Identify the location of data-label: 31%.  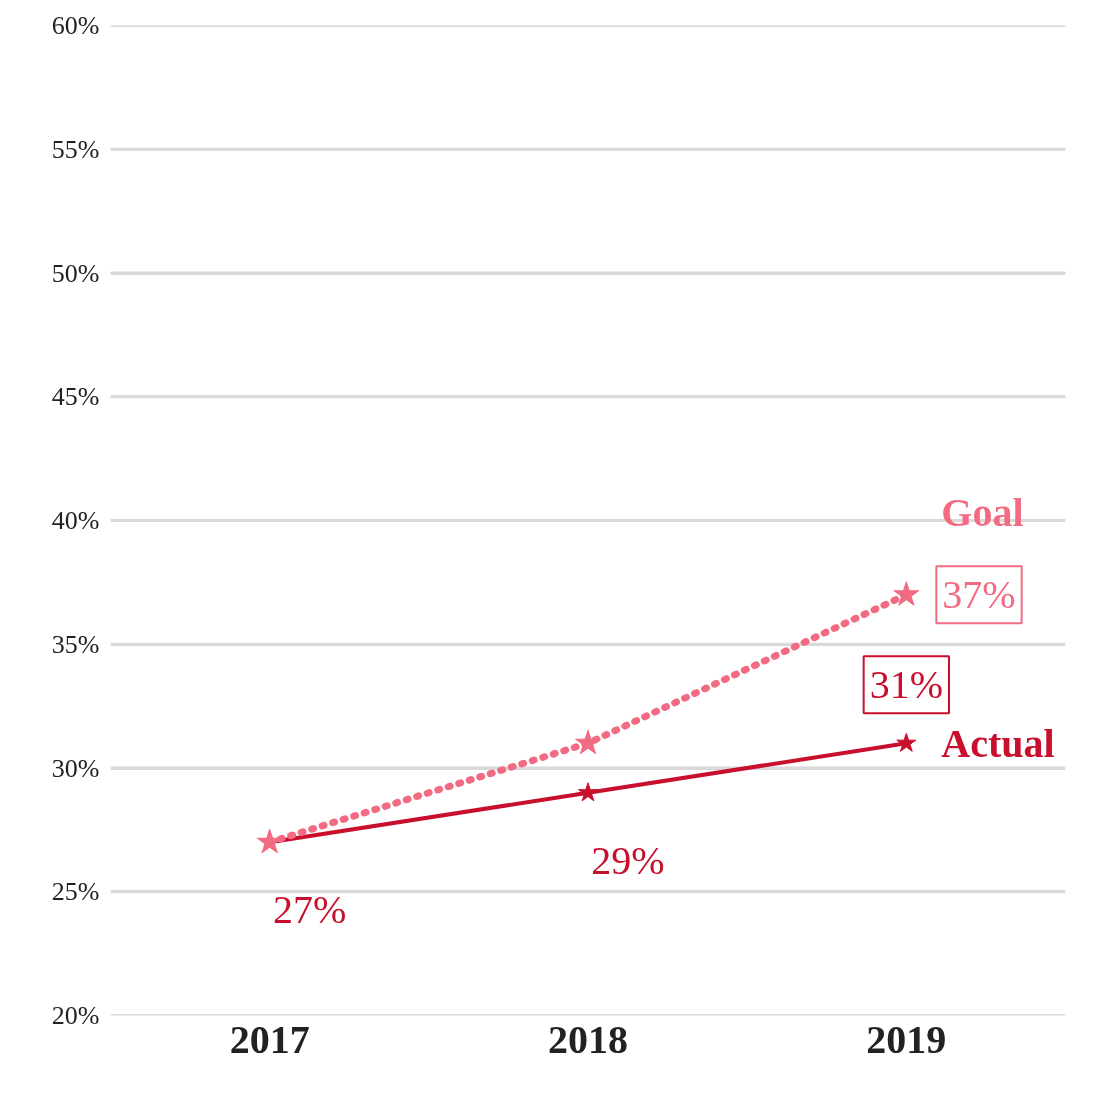
(906, 685).